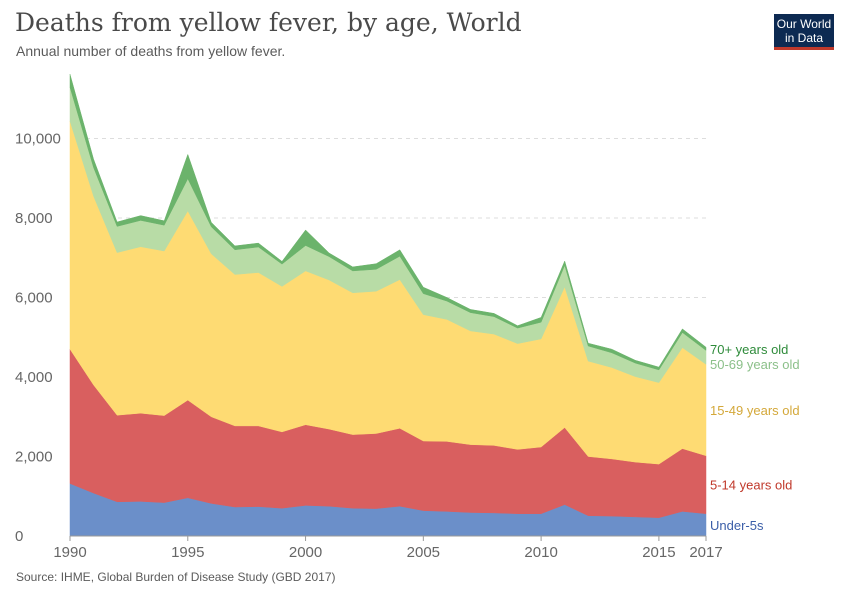 This screenshot has height=600, width=850. What do you see at coordinates (749, 349) in the screenshot?
I see `legend-label: 70+ years old` at bounding box center [749, 349].